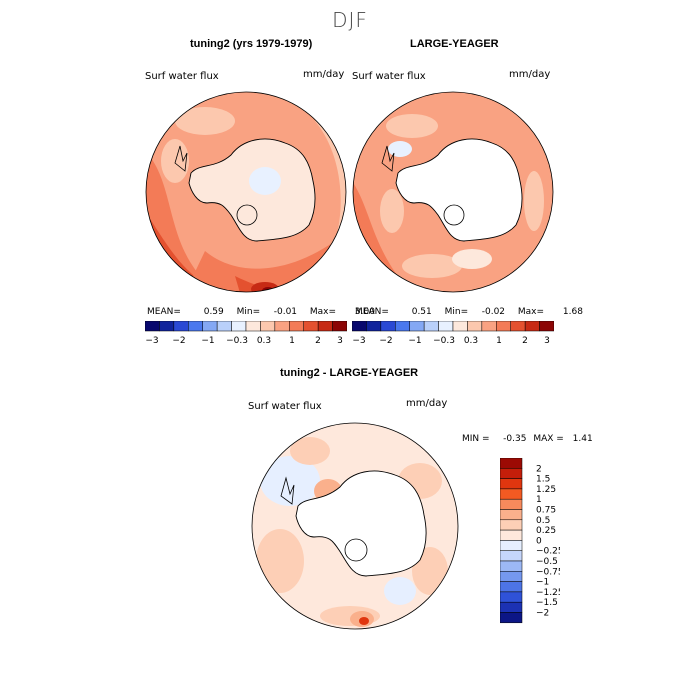 This screenshot has width=700, height=700. What do you see at coordinates (546, 490) in the screenshot?
I see `colorbar-tick-label: 1.25` at bounding box center [546, 490].